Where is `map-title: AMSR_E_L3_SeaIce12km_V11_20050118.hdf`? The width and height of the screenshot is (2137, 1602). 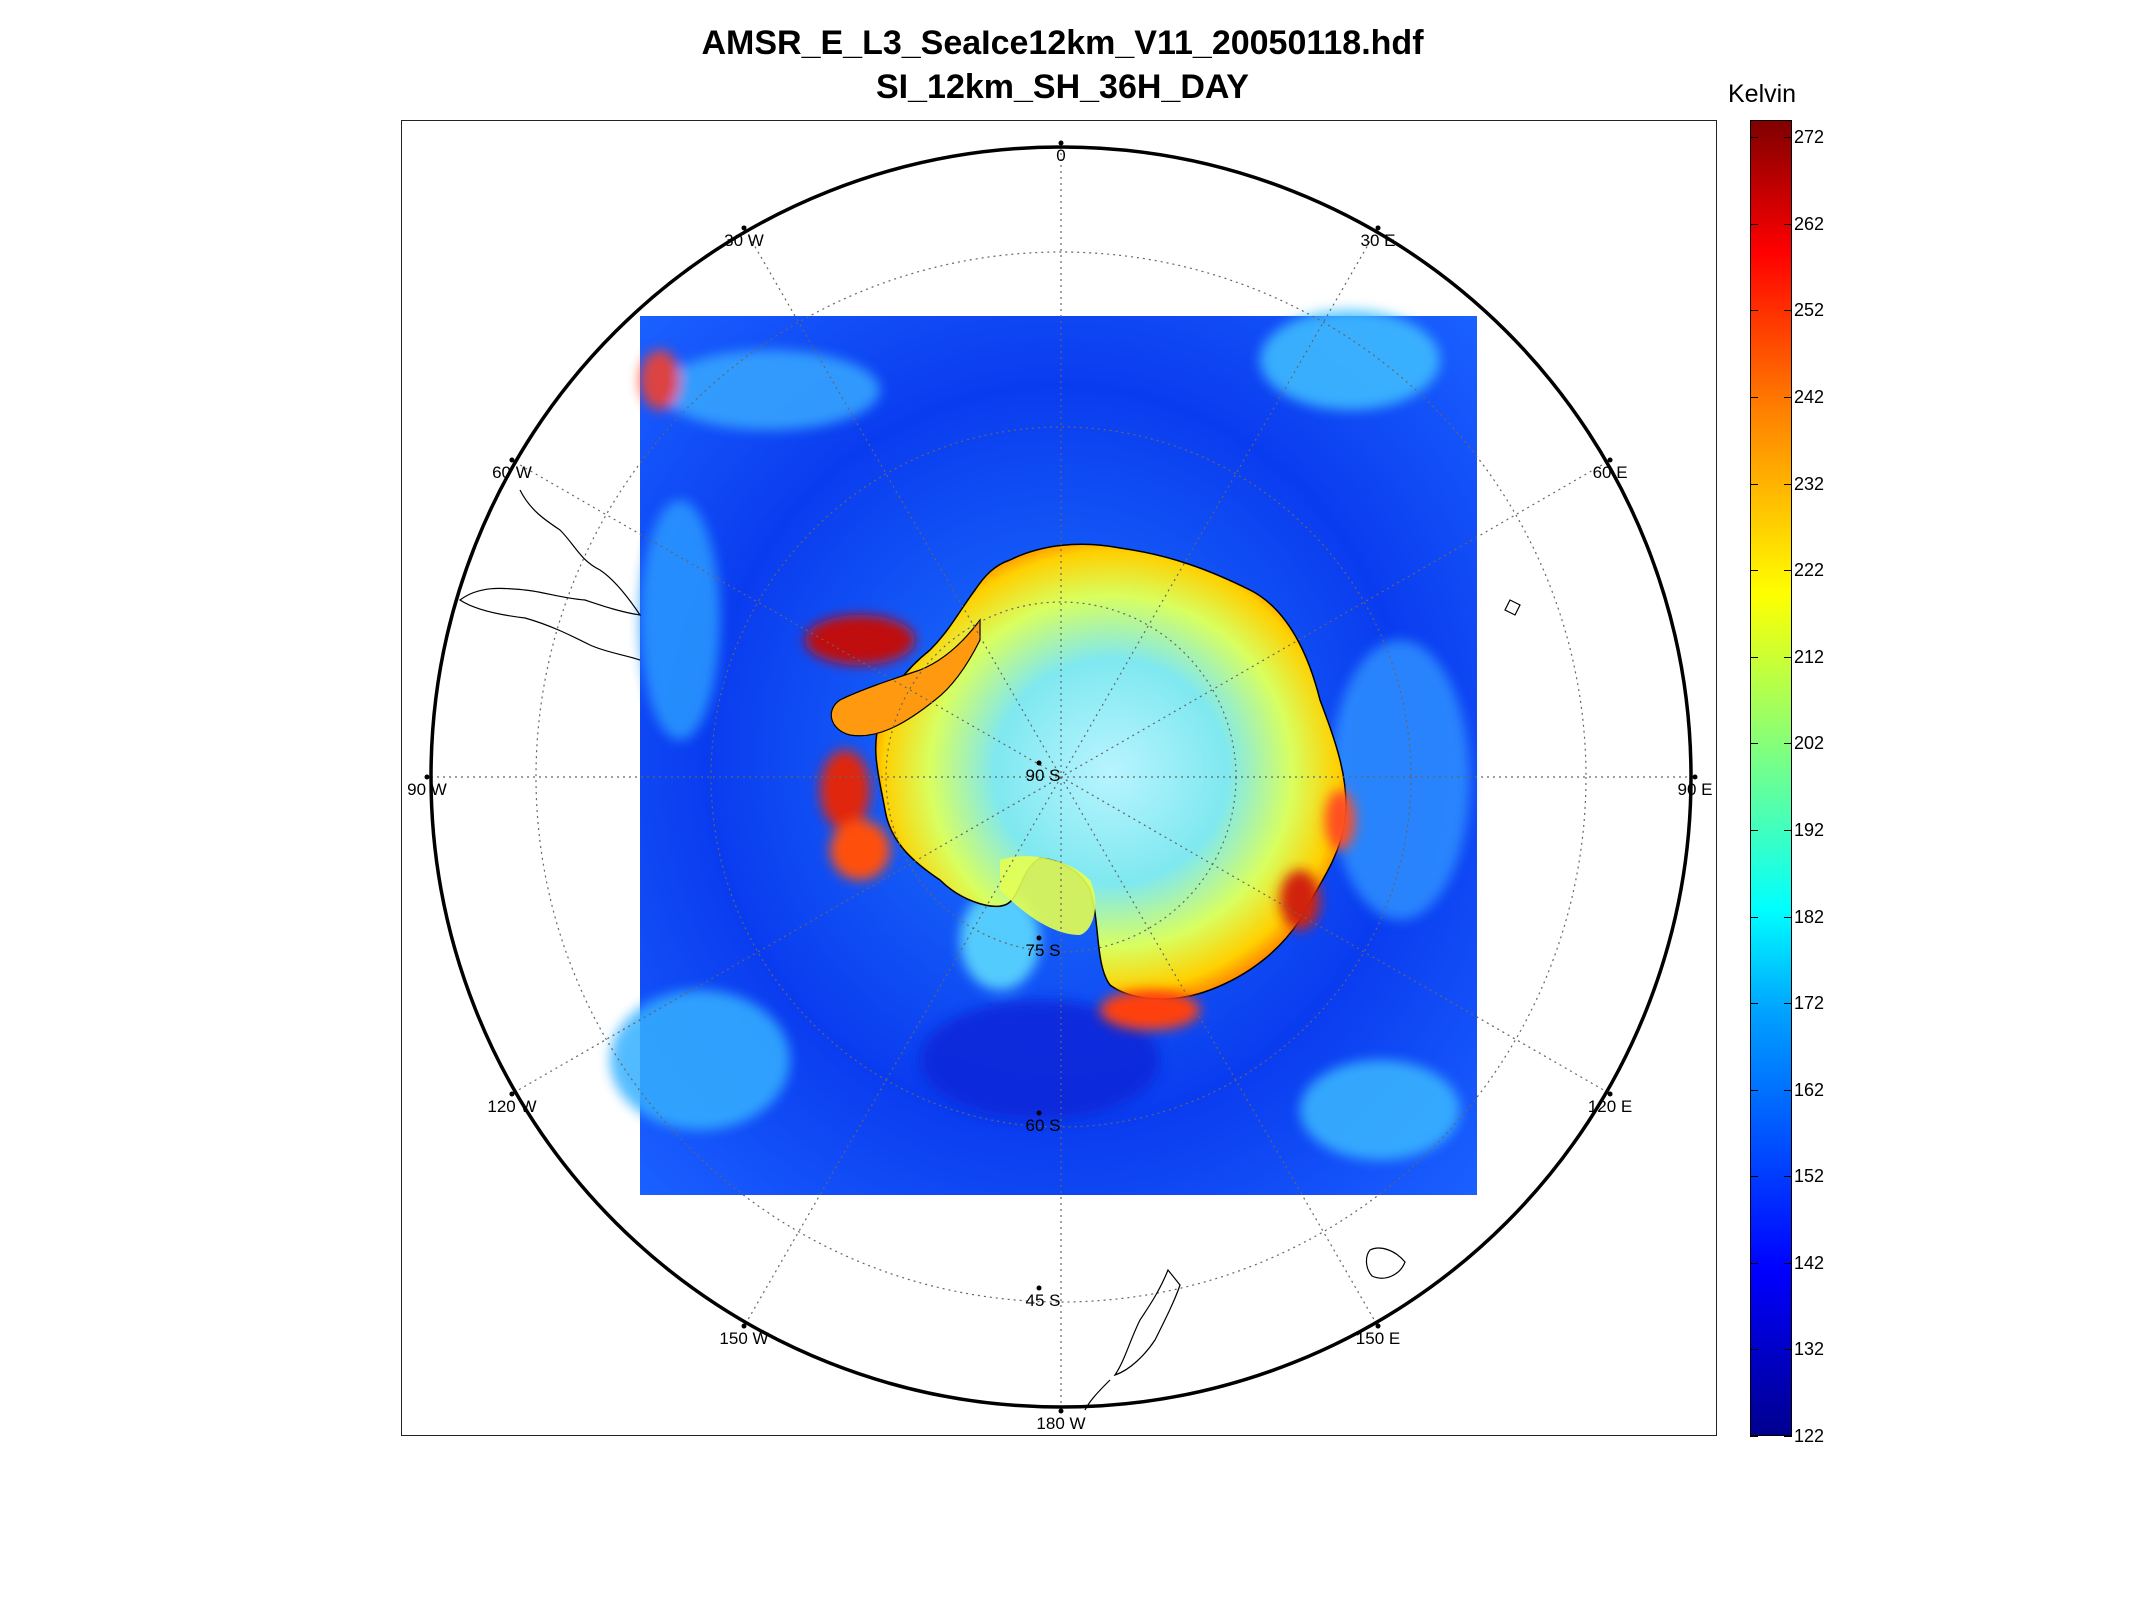
map-title: AMSR_E_L3_SeaIce12km_V11_20050118.hdf is located at coordinates (1062, 43).